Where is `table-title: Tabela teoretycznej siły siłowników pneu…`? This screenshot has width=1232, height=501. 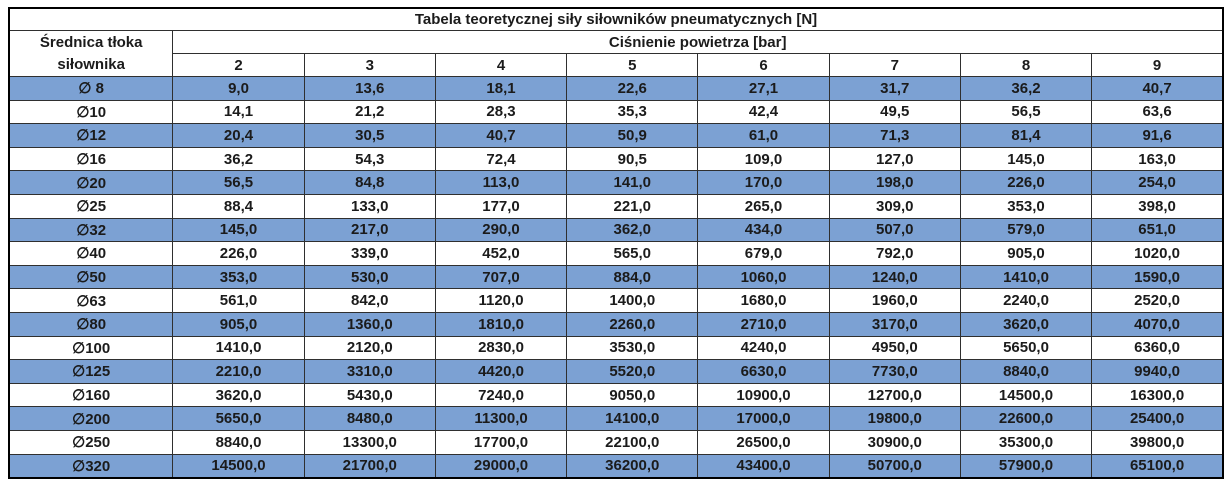
table-title: Tabela teoretycznej siły siłowników pneu… is located at coordinates (616, 19).